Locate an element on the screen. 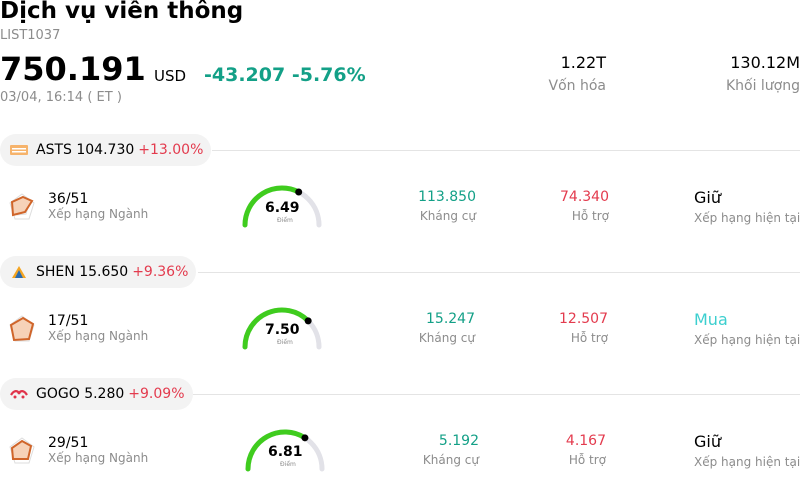  asts-logo-icon is located at coordinates (19, 150).